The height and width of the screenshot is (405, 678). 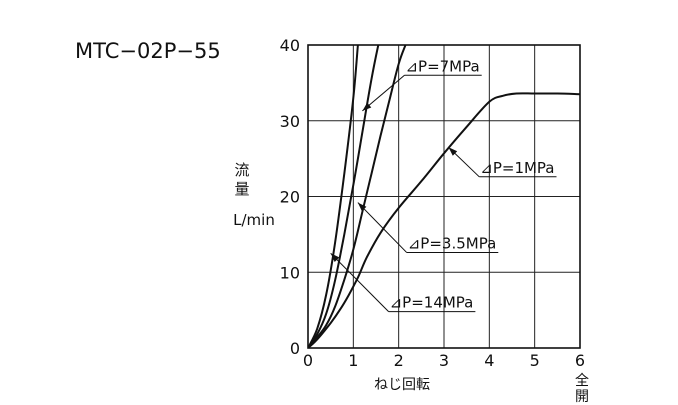 I want to click on y-axis-ticks: 0 10 20 30 40, so click(x=290, y=197).